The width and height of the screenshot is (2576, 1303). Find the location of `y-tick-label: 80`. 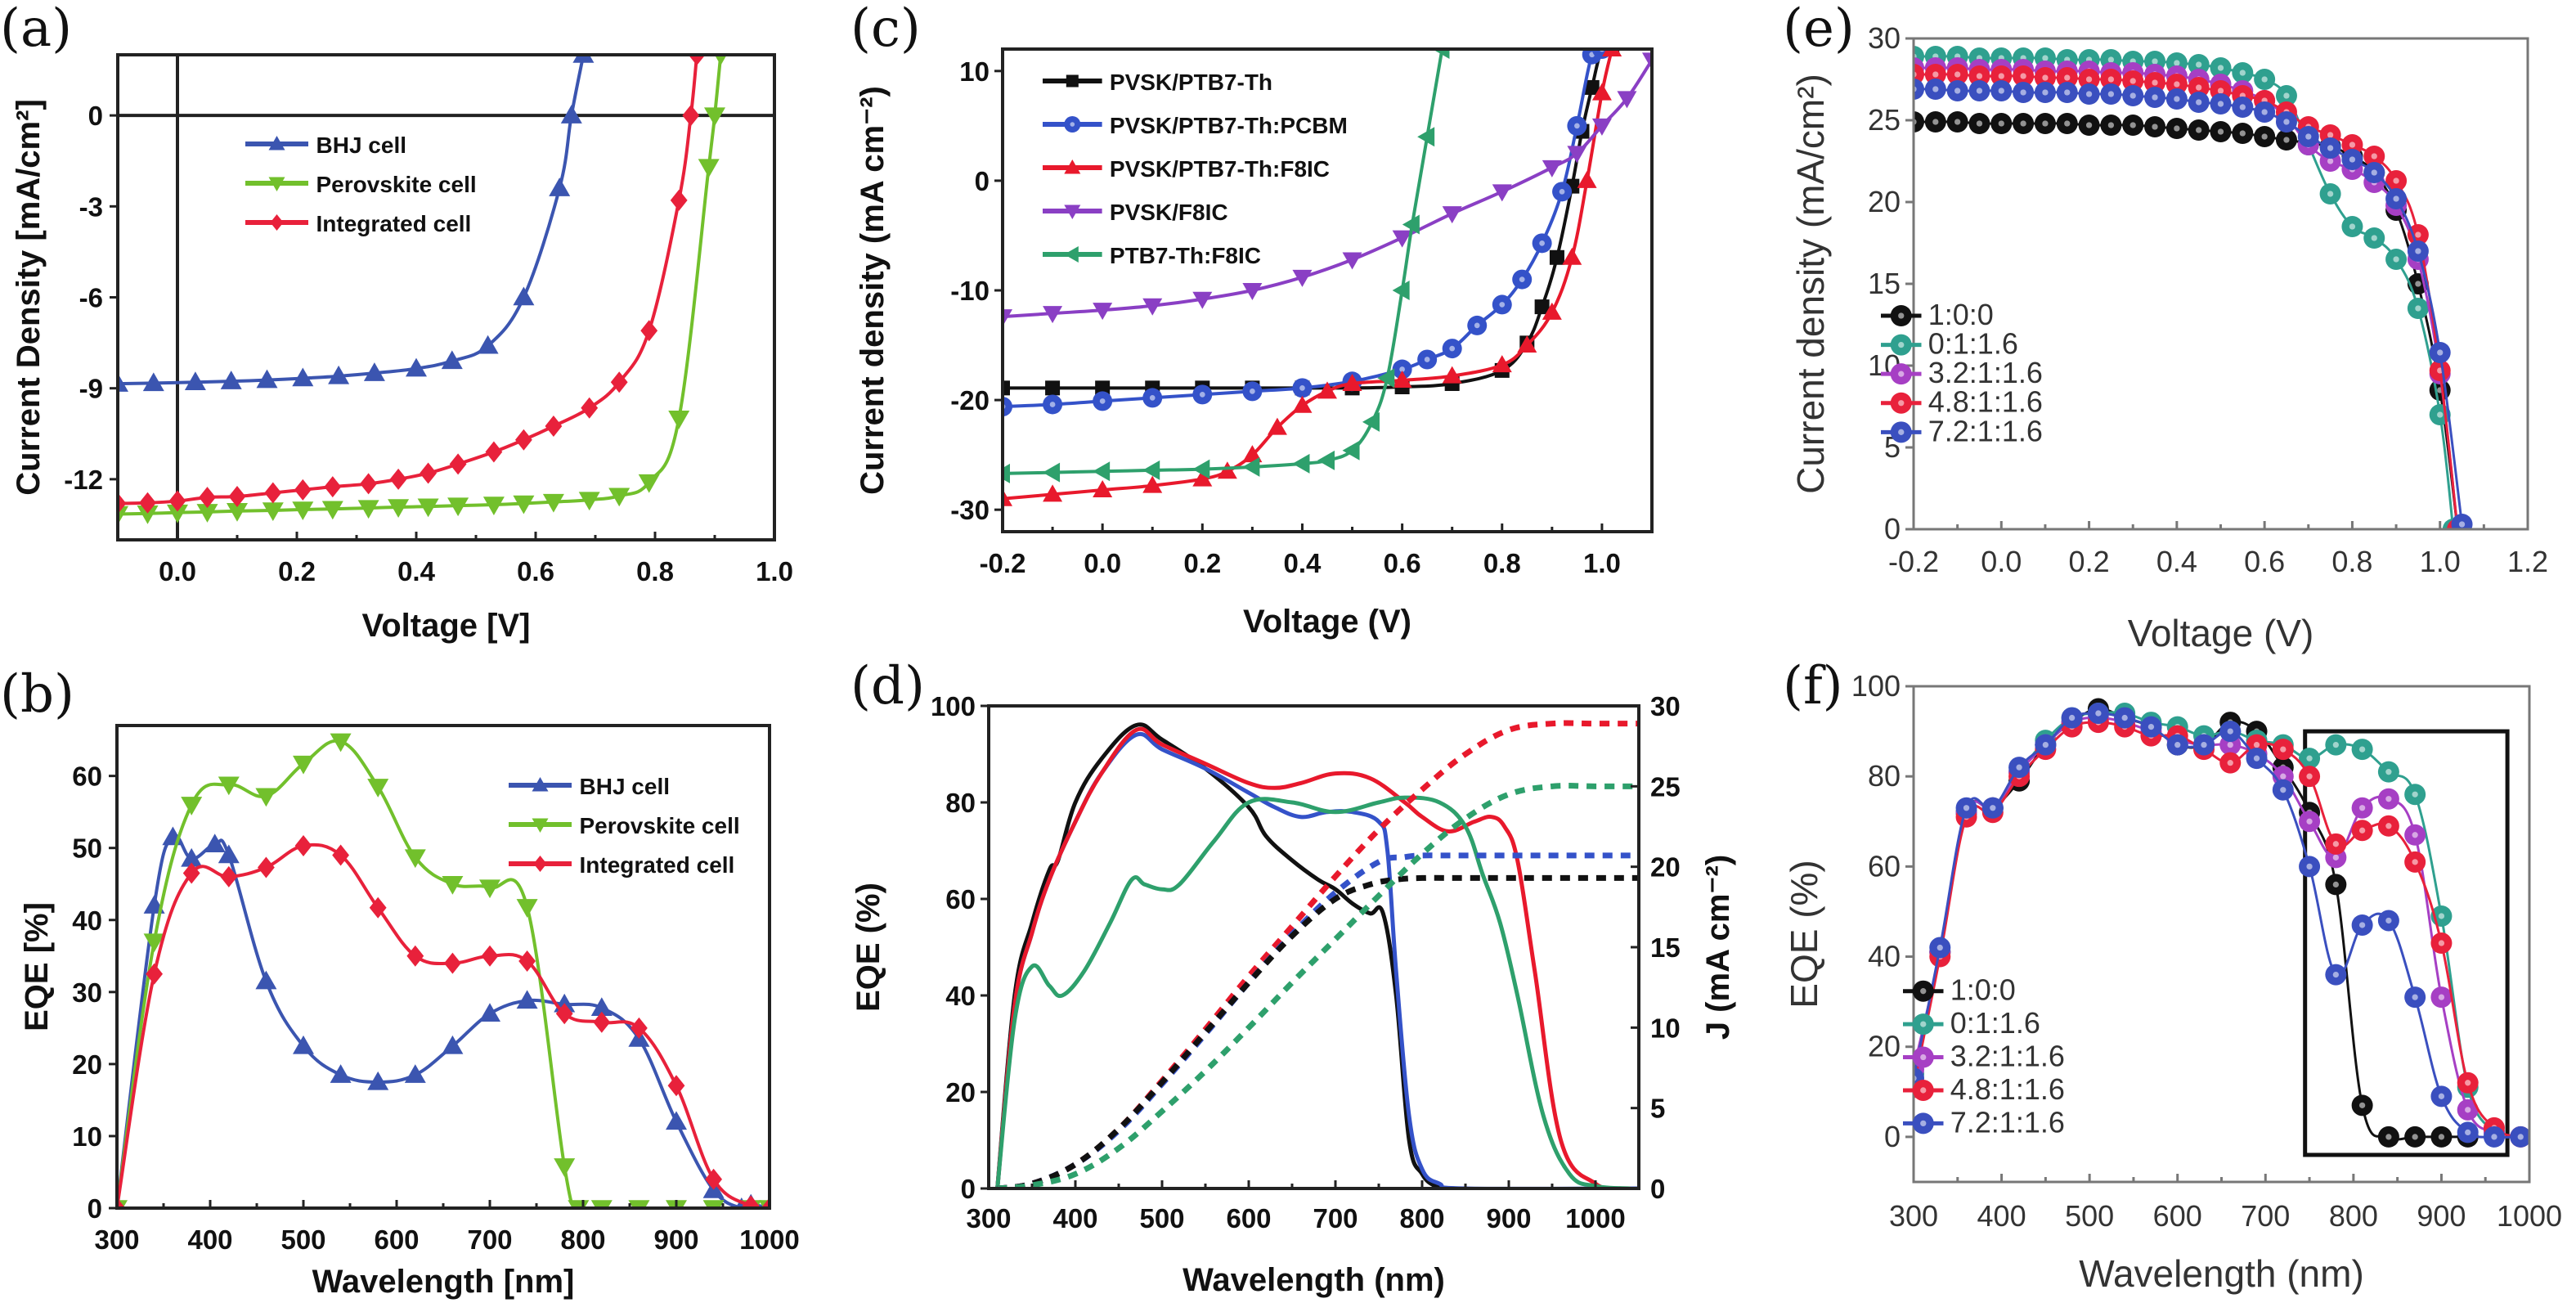

y-tick-label: 80 is located at coordinates (960, 803).